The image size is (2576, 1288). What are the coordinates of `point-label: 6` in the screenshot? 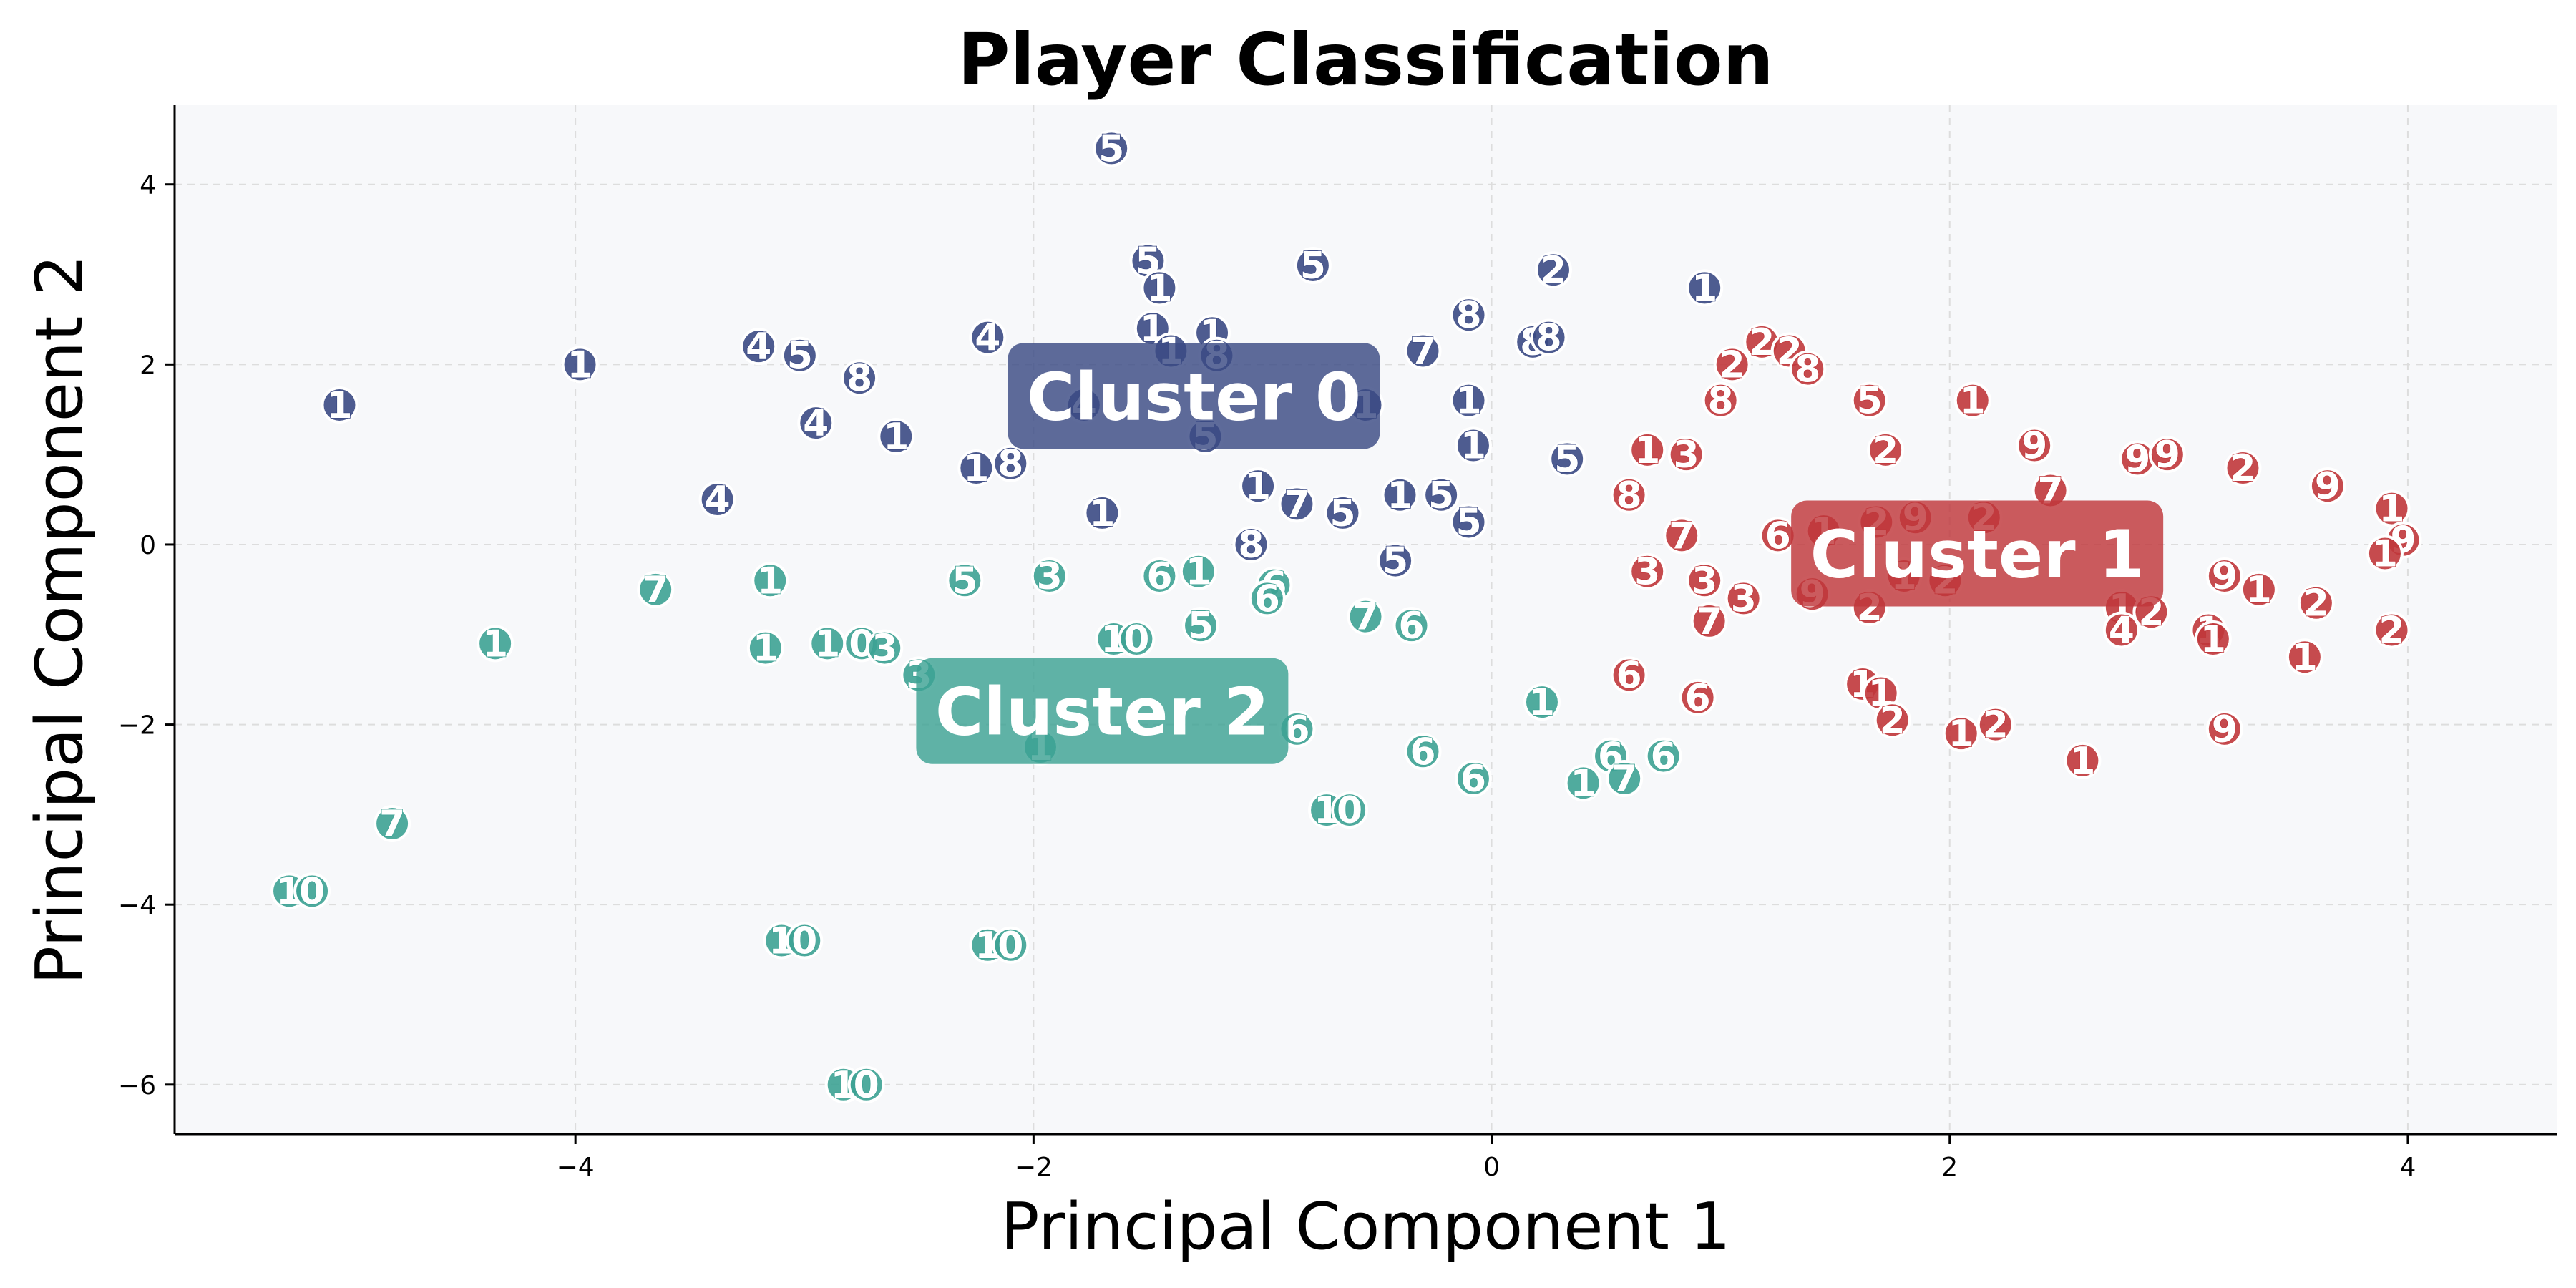 It's located at (1473, 779).